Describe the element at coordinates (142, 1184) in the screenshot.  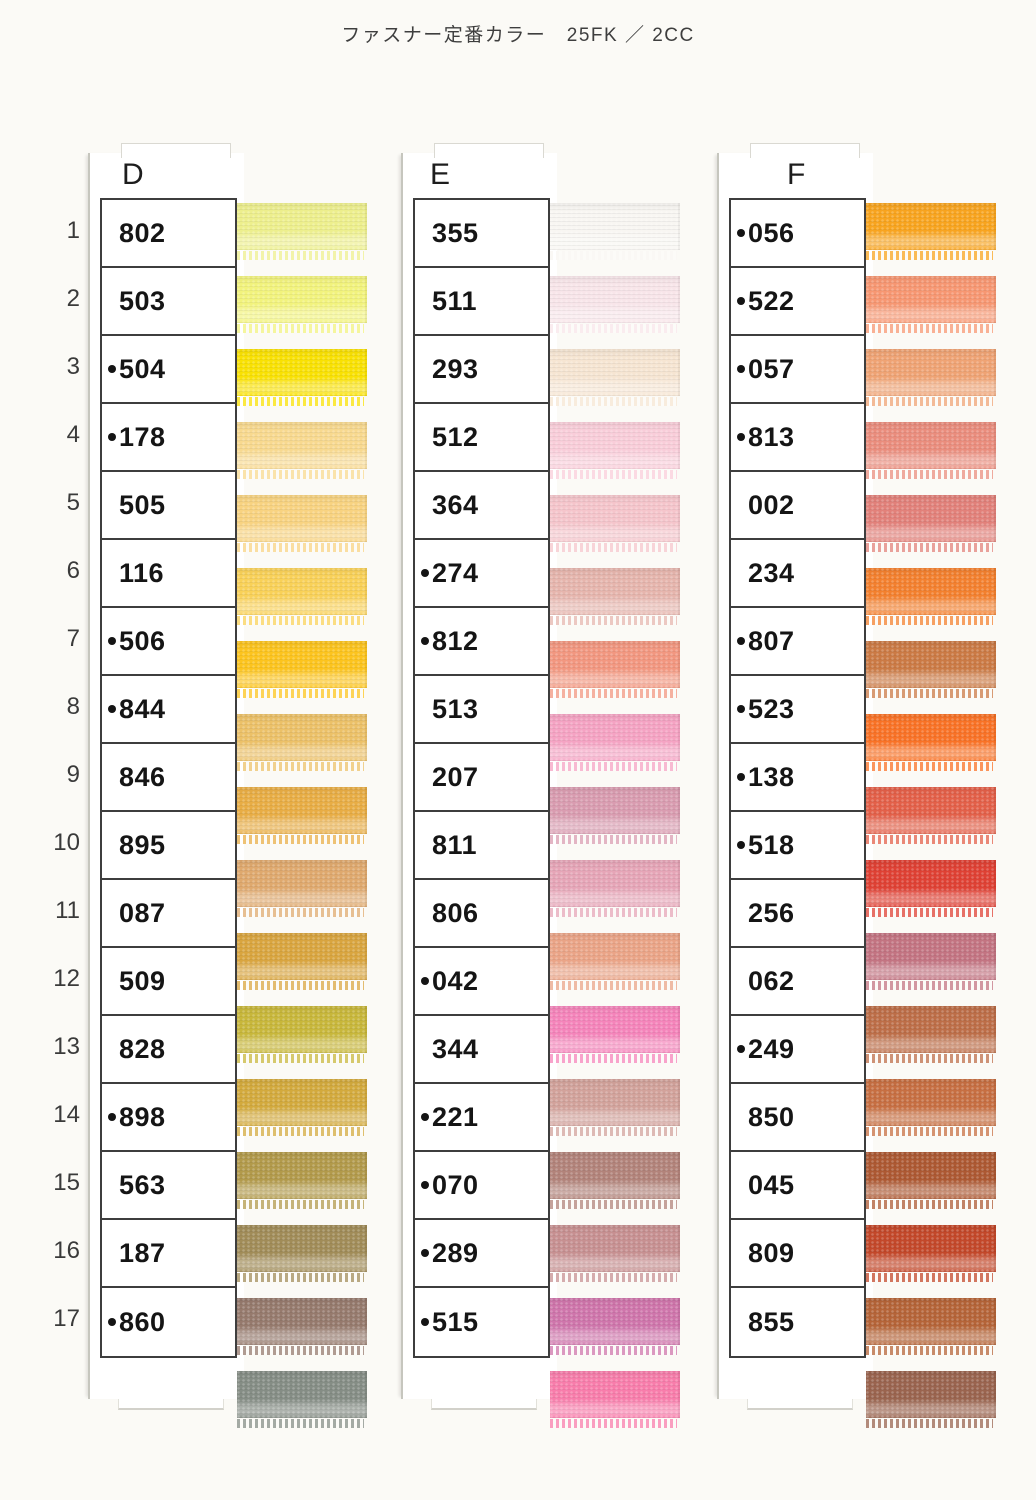
I see `color-code: 563` at that location.